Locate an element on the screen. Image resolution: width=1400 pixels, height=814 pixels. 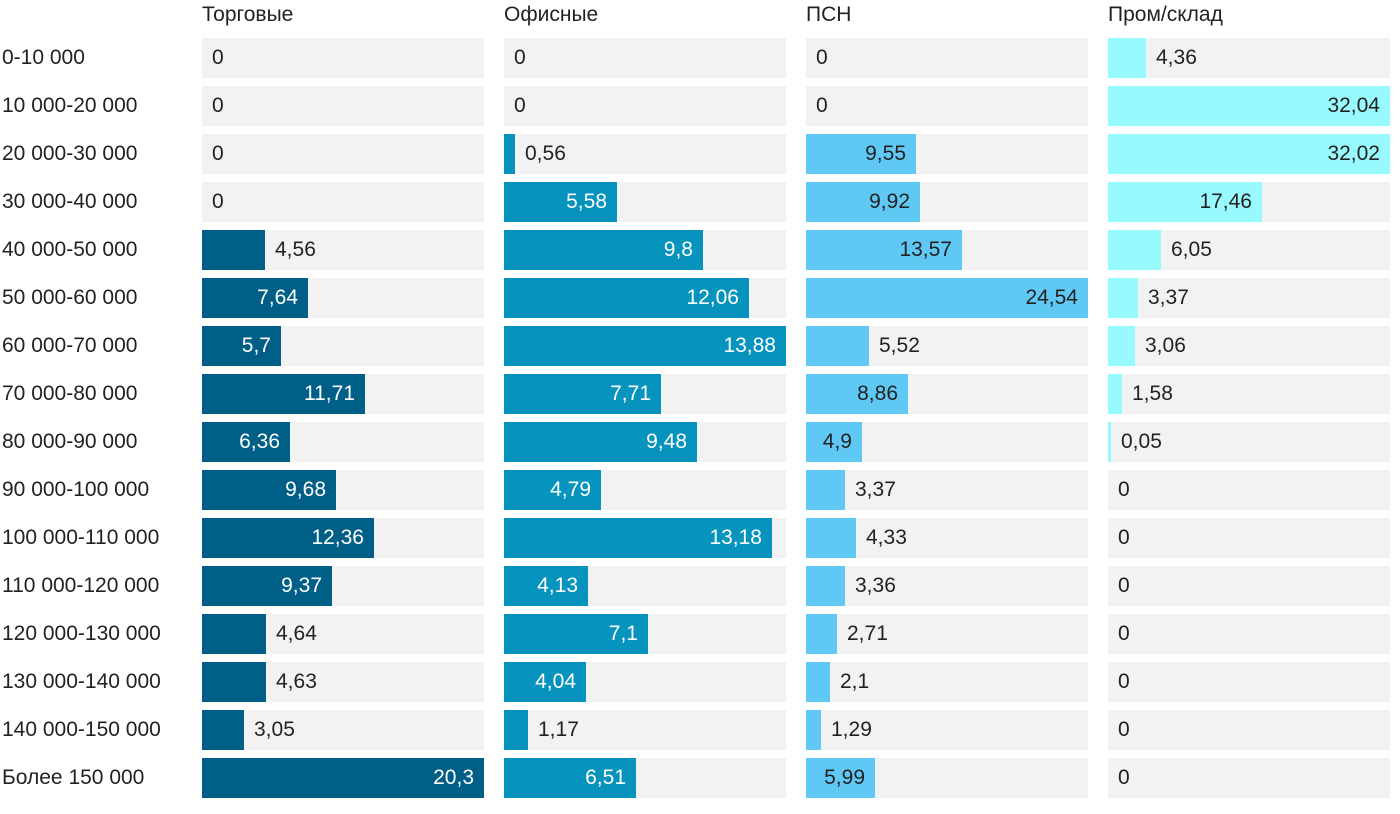
bar-track: 11,71 is located at coordinates (343, 394).